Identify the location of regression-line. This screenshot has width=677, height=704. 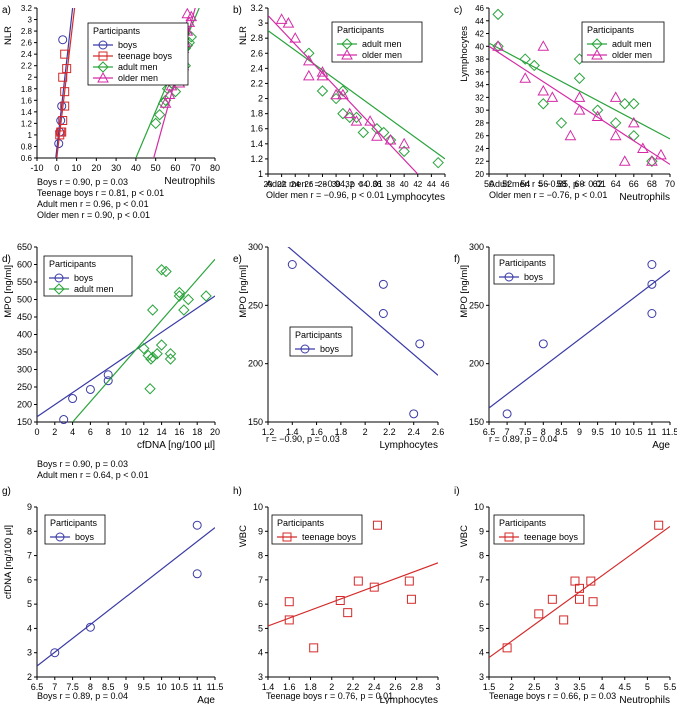
(126, 597).